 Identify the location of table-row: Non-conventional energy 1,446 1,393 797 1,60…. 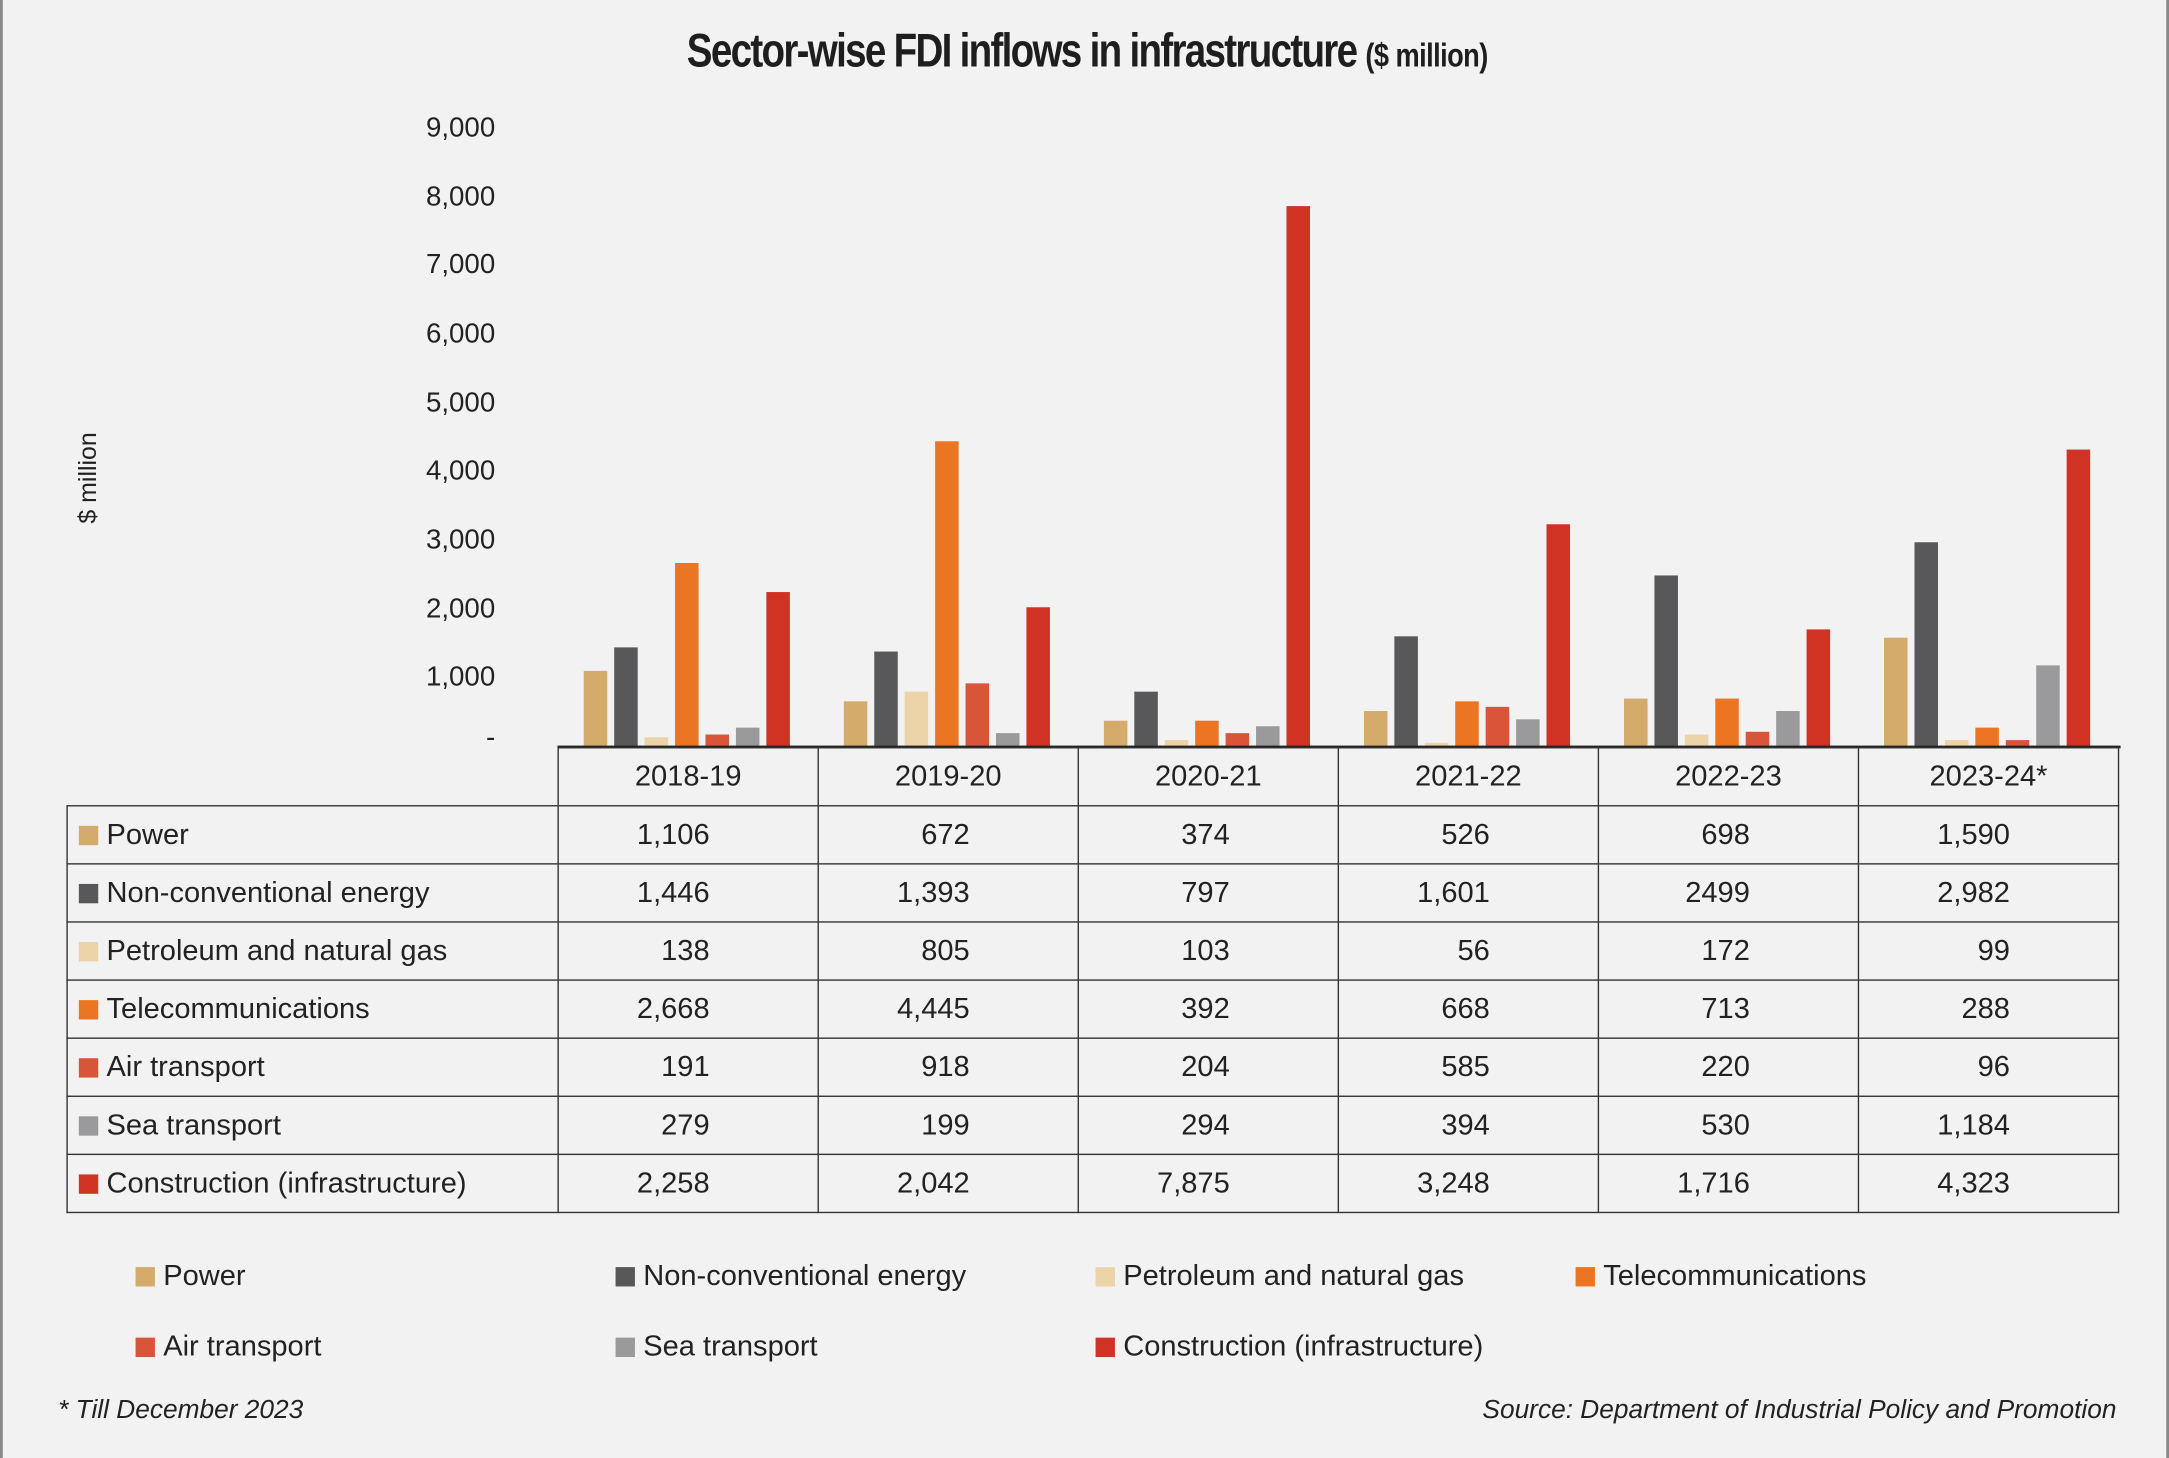
(1093, 893).